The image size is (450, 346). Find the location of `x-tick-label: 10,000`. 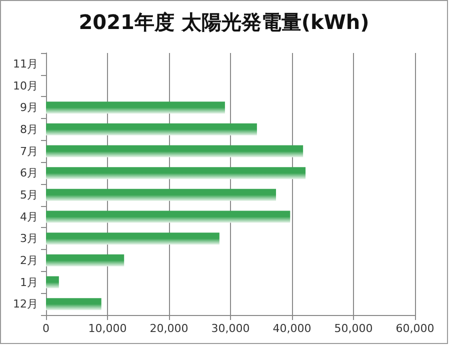

x-tick-label: 10,000 is located at coordinates (107, 328).